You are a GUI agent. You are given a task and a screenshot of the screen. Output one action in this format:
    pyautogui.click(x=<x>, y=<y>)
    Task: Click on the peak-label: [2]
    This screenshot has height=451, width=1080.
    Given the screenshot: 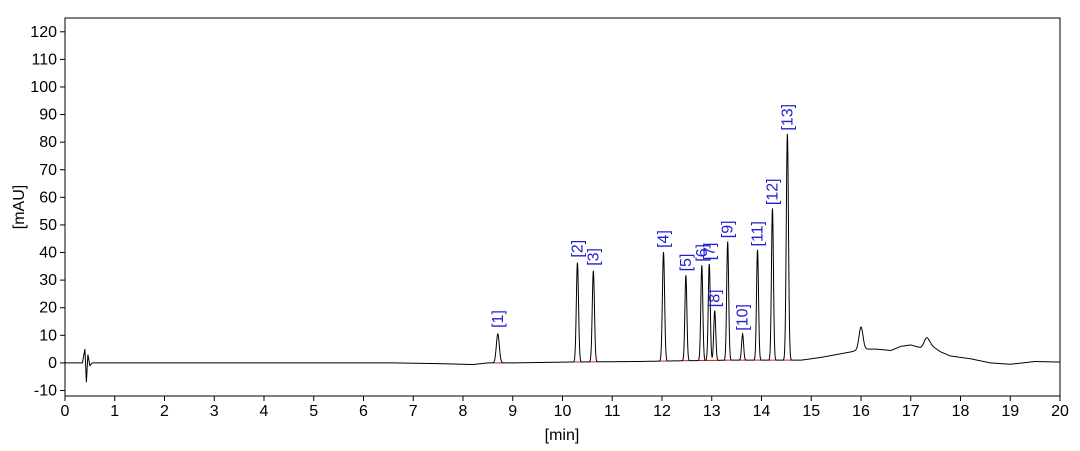 What is the action you would take?
    pyautogui.click(x=577, y=249)
    